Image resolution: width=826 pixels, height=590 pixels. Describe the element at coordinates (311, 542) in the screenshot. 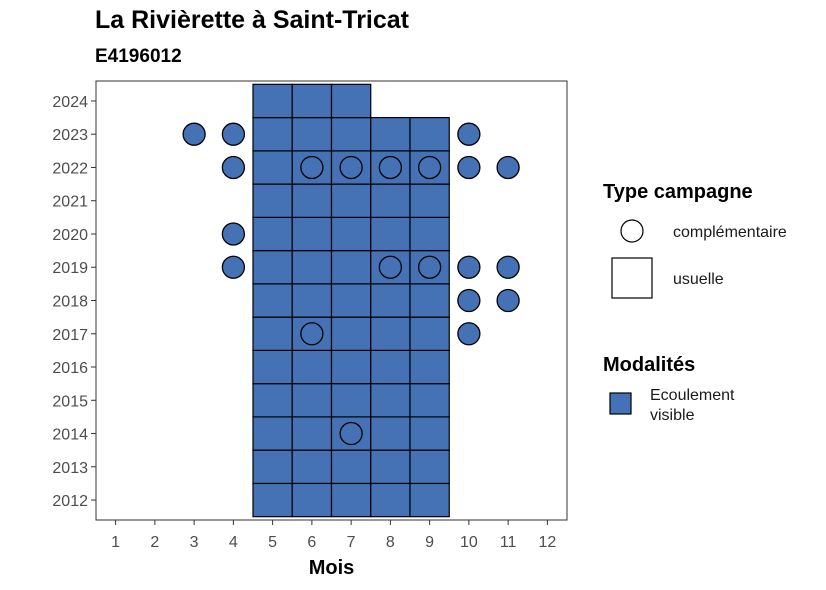

I see `x-tick-label-6: 6` at that location.